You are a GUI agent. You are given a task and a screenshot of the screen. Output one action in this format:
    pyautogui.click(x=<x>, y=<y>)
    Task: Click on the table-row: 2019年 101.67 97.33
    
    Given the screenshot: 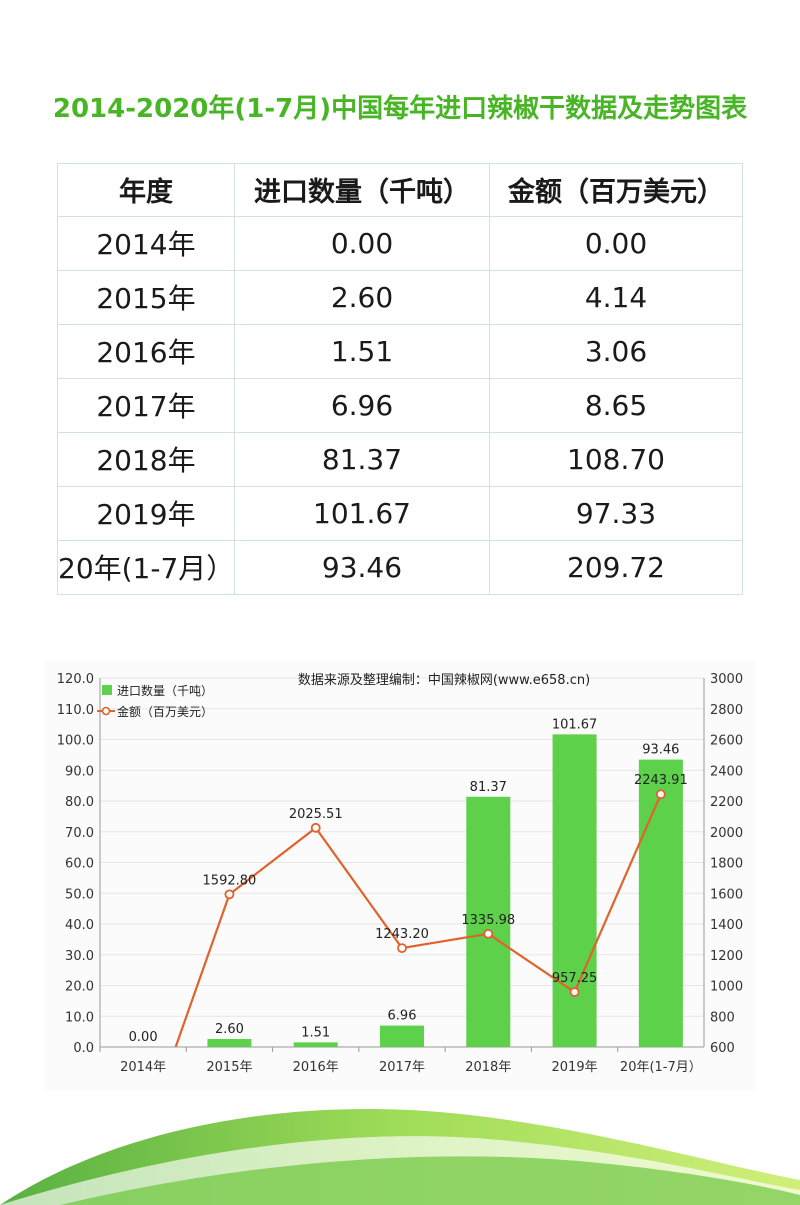 What is the action you would take?
    pyautogui.click(x=400, y=513)
    